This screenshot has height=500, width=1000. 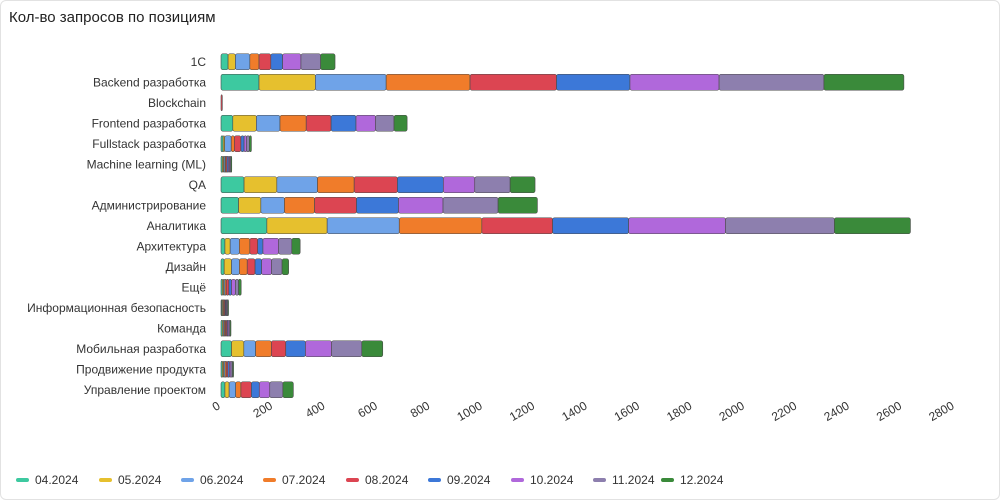 What do you see at coordinates (304, 480) in the screenshot?
I see `legend-label: 07.2024` at bounding box center [304, 480].